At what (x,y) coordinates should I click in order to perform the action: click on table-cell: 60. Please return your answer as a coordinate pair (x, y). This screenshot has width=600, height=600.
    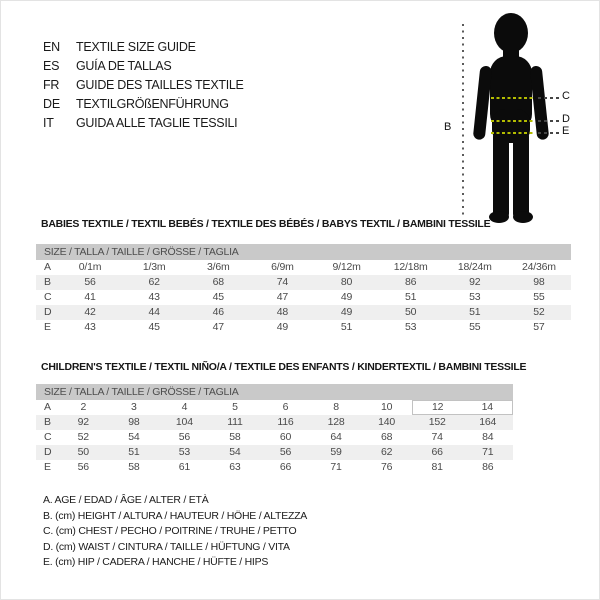
    Looking at the image, I should click on (285, 437).